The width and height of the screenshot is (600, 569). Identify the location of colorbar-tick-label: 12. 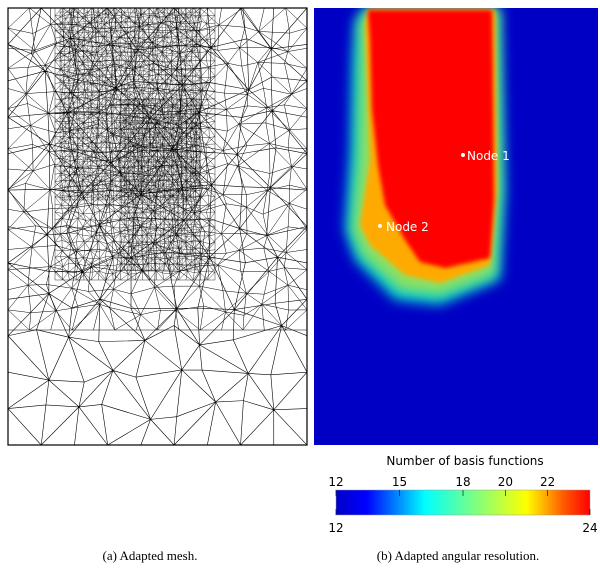
(335, 482).